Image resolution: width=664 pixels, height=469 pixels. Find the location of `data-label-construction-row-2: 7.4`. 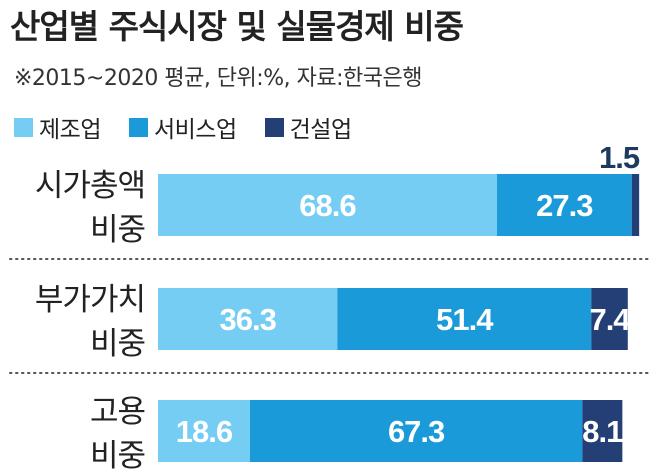

data-label-construction-row-2: 7.4 is located at coordinates (610, 319).